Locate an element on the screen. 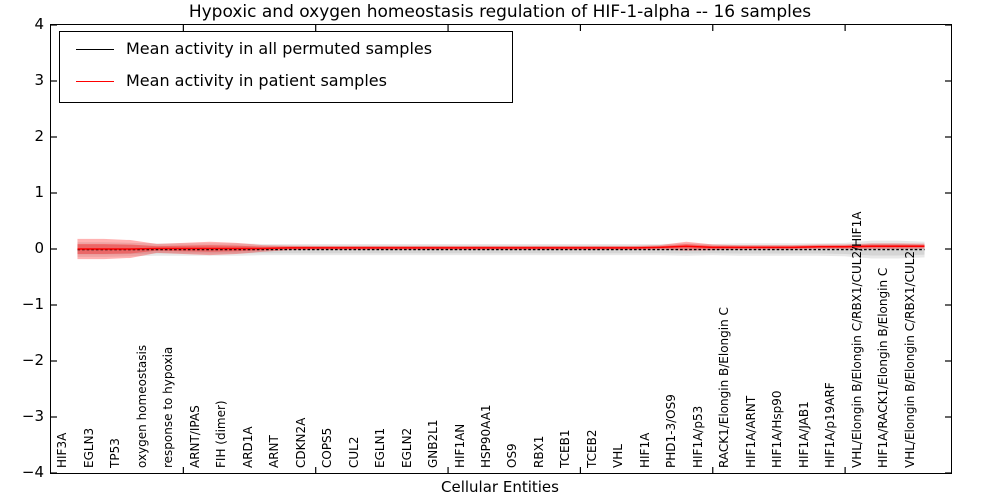  x-entity-label: COPS5 is located at coordinates (327, 447).